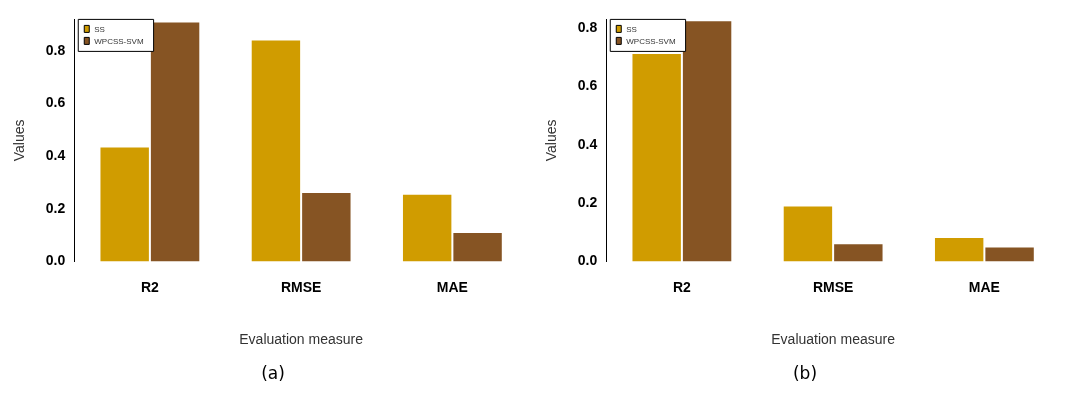 The image size is (1071, 401). What do you see at coordinates (273, 373) in the screenshot?
I see `text: (a)` at bounding box center [273, 373].